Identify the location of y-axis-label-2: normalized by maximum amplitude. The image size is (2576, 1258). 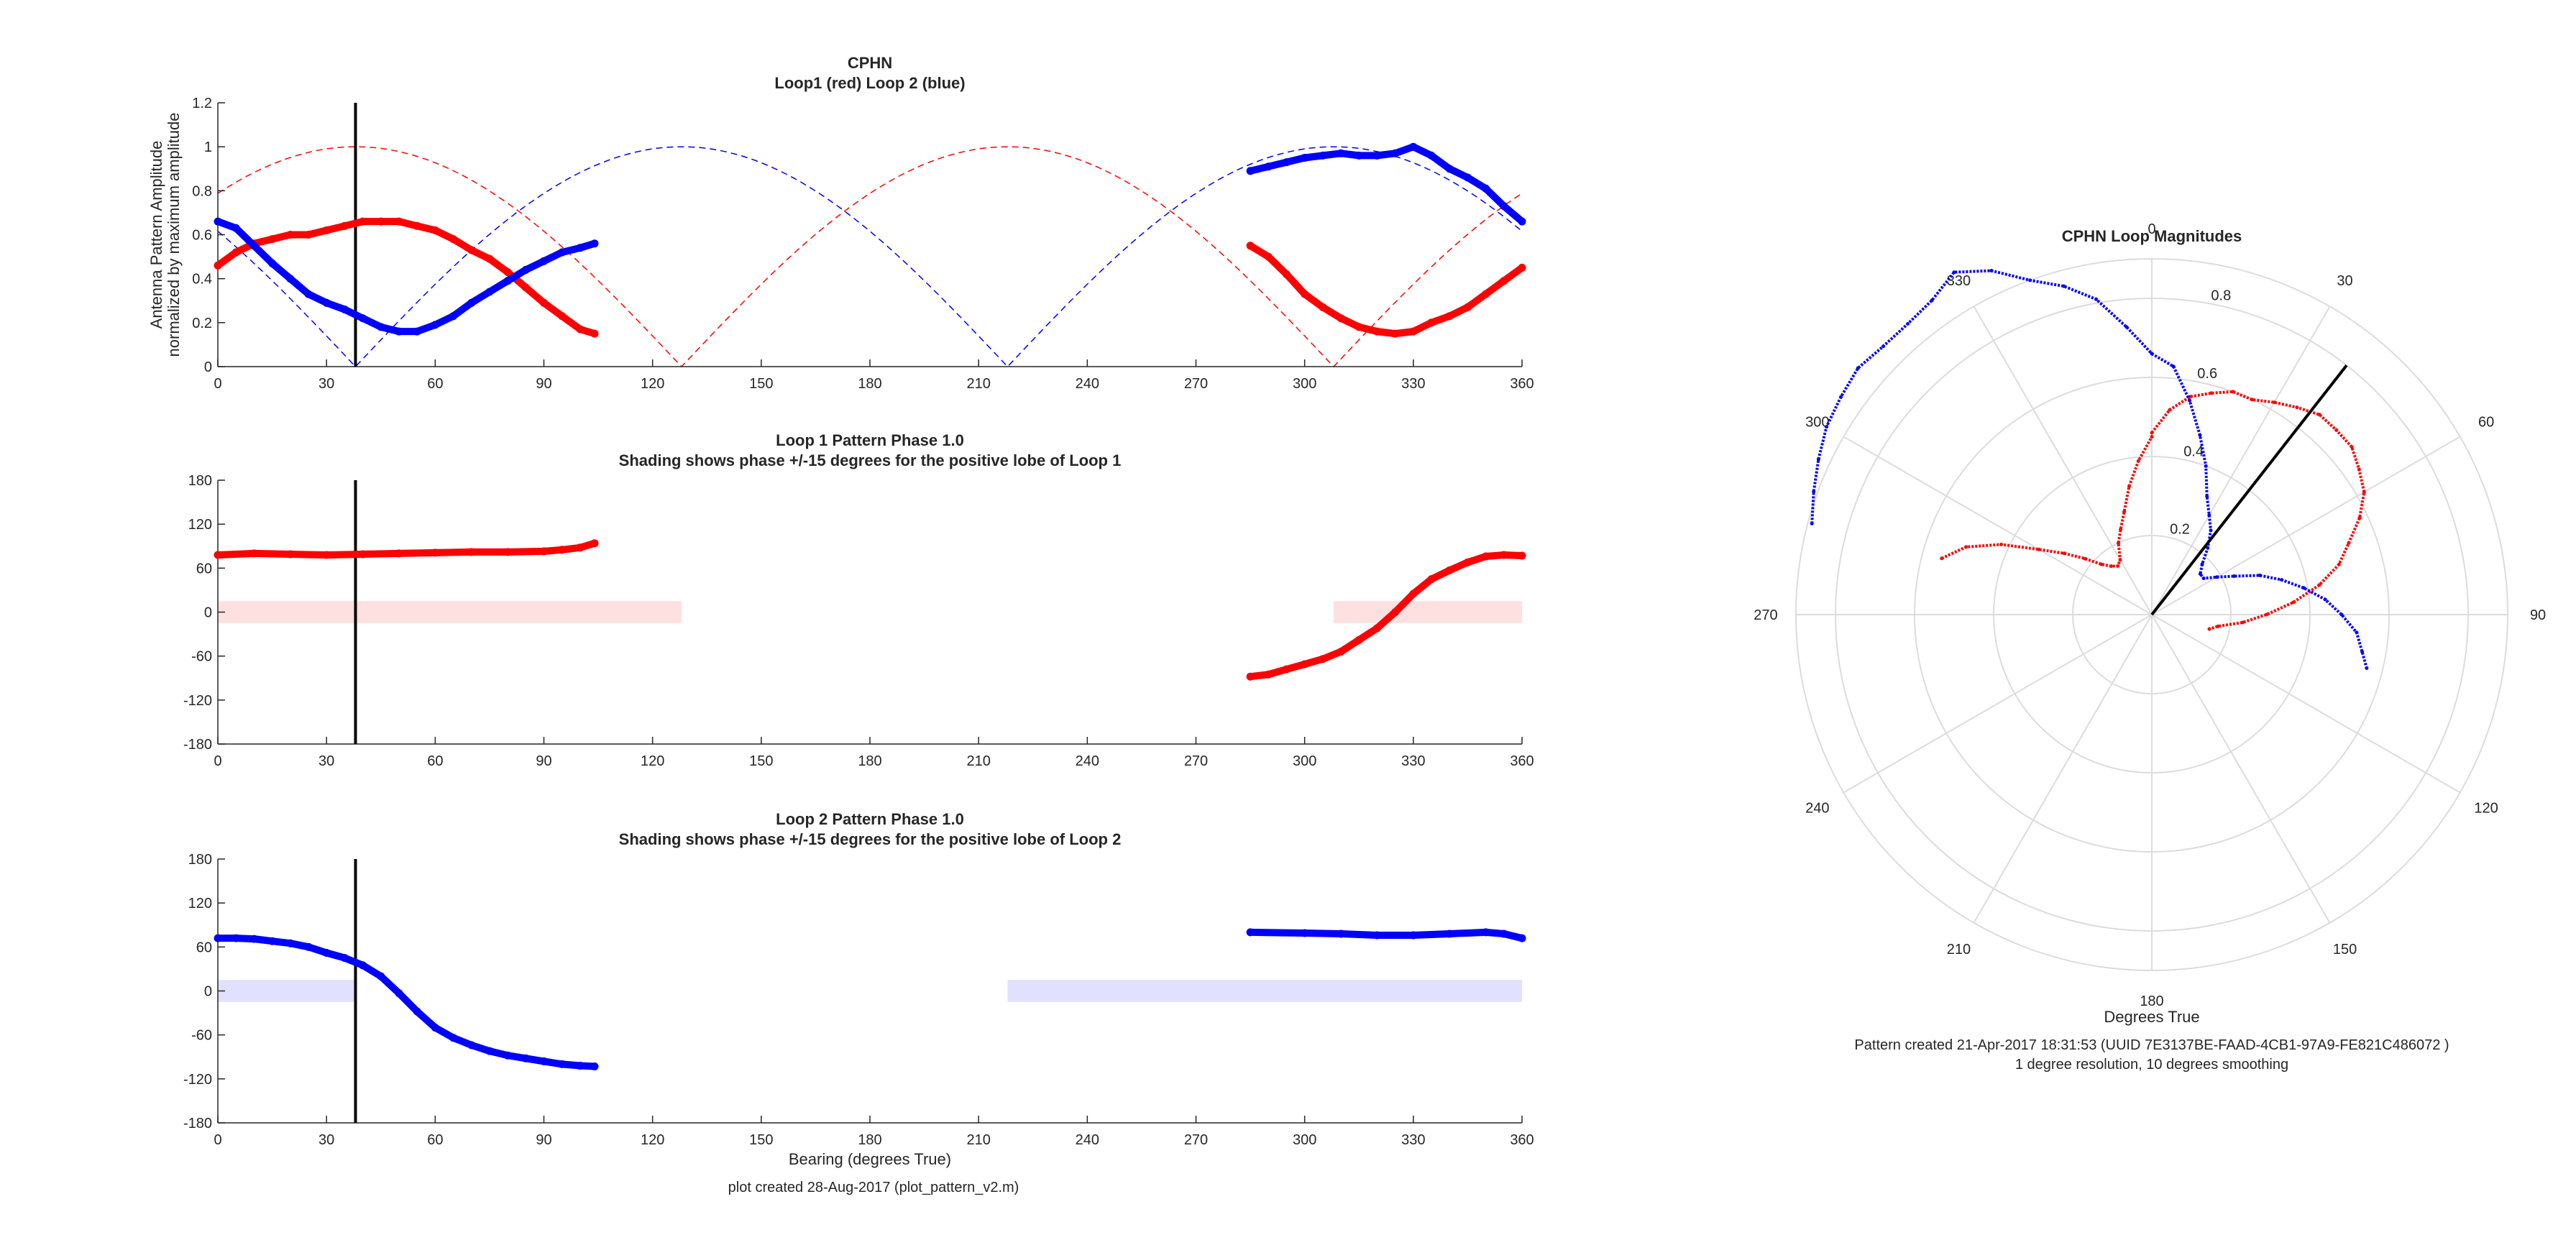
(174, 235).